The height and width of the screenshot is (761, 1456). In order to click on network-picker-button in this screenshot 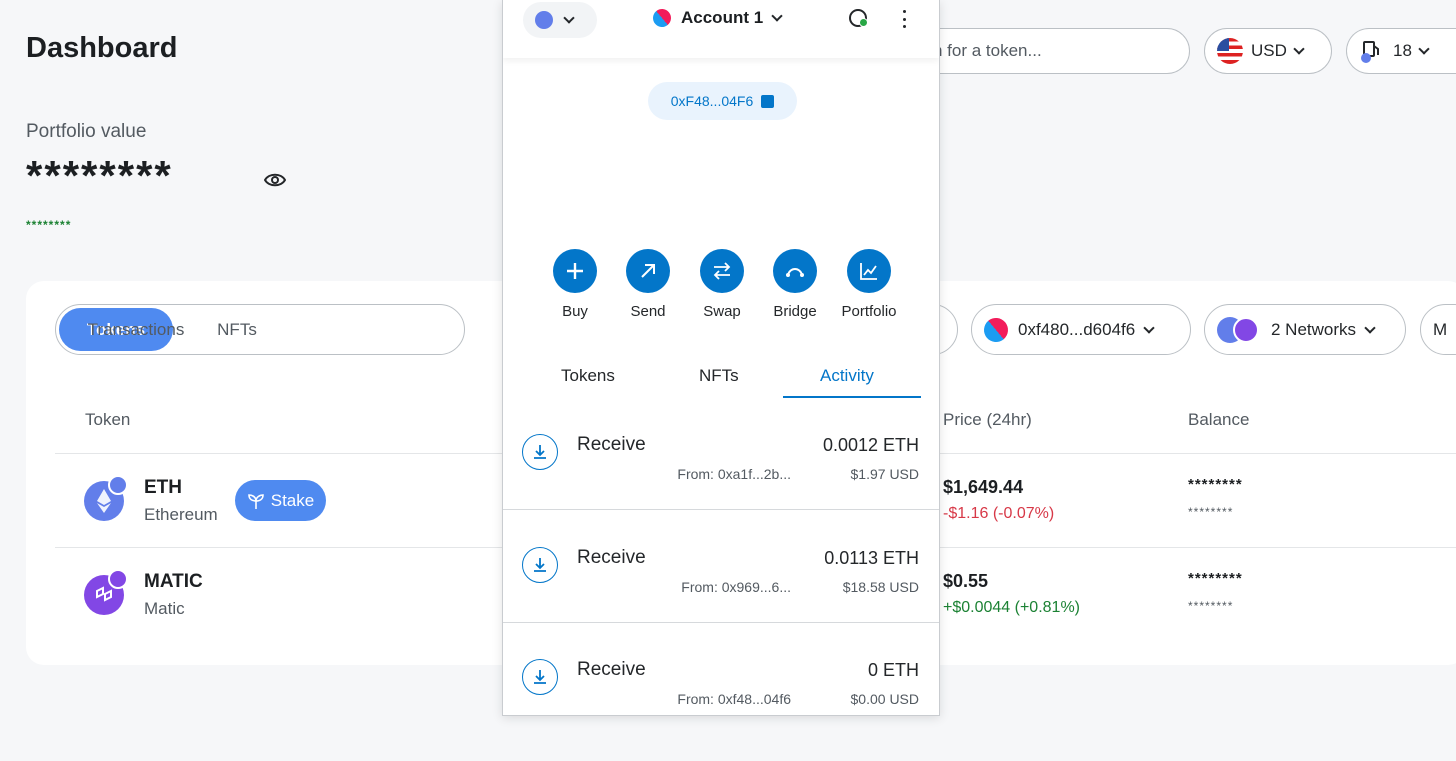, I will do `click(560, 20)`.